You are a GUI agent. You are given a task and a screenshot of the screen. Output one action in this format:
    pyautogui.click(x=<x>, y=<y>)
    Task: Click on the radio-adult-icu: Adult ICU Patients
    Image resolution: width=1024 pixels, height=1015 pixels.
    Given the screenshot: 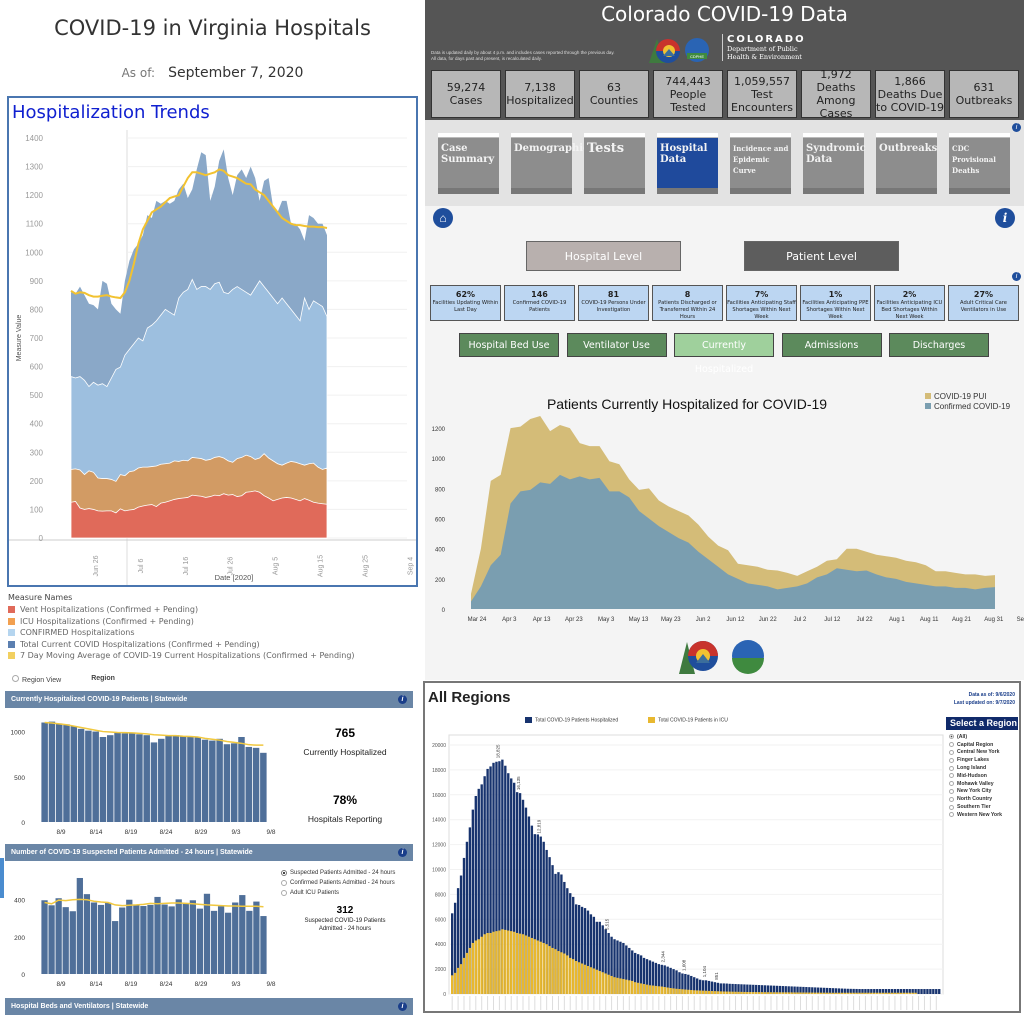 What is the action you would take?
    pyautogui.click(x=338, y=893)
    